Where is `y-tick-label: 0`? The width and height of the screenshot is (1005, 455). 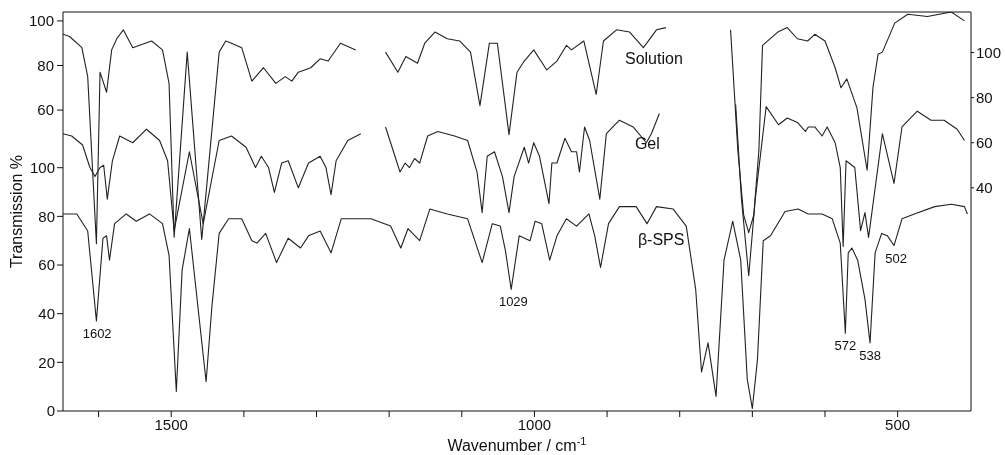
y-tick-label: 0 is located at coordinates (50, 411).